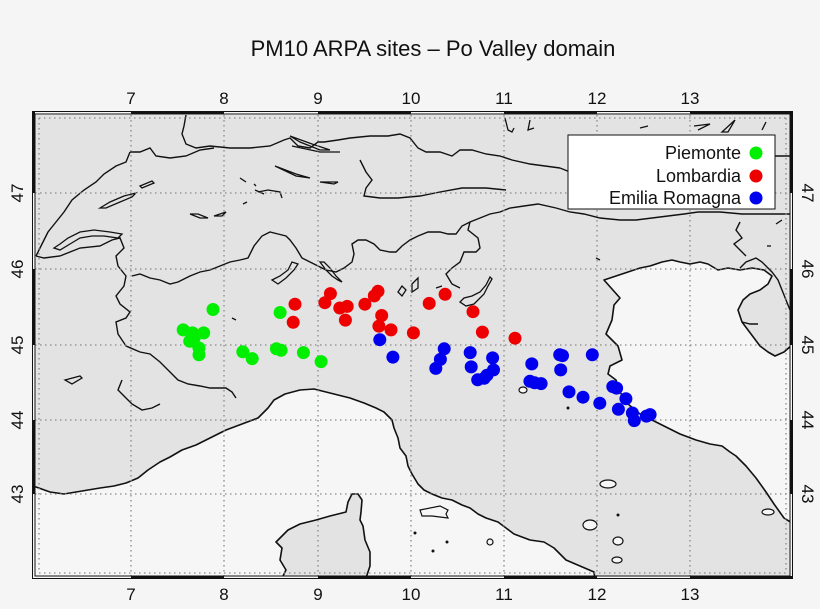 This screenshot has width=820, height=609. I want to click on legend: Piemonte Lombardia Emilia Romagna, so click(671, 172).